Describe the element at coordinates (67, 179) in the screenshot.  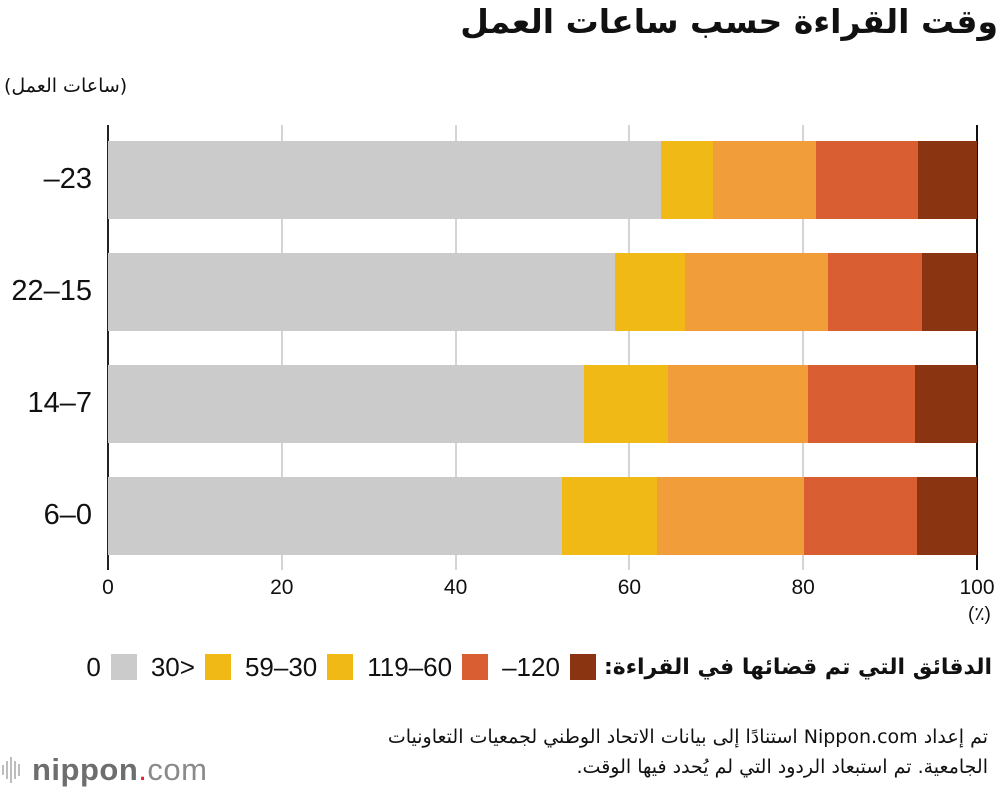
I see `category-label: –23` at that location.